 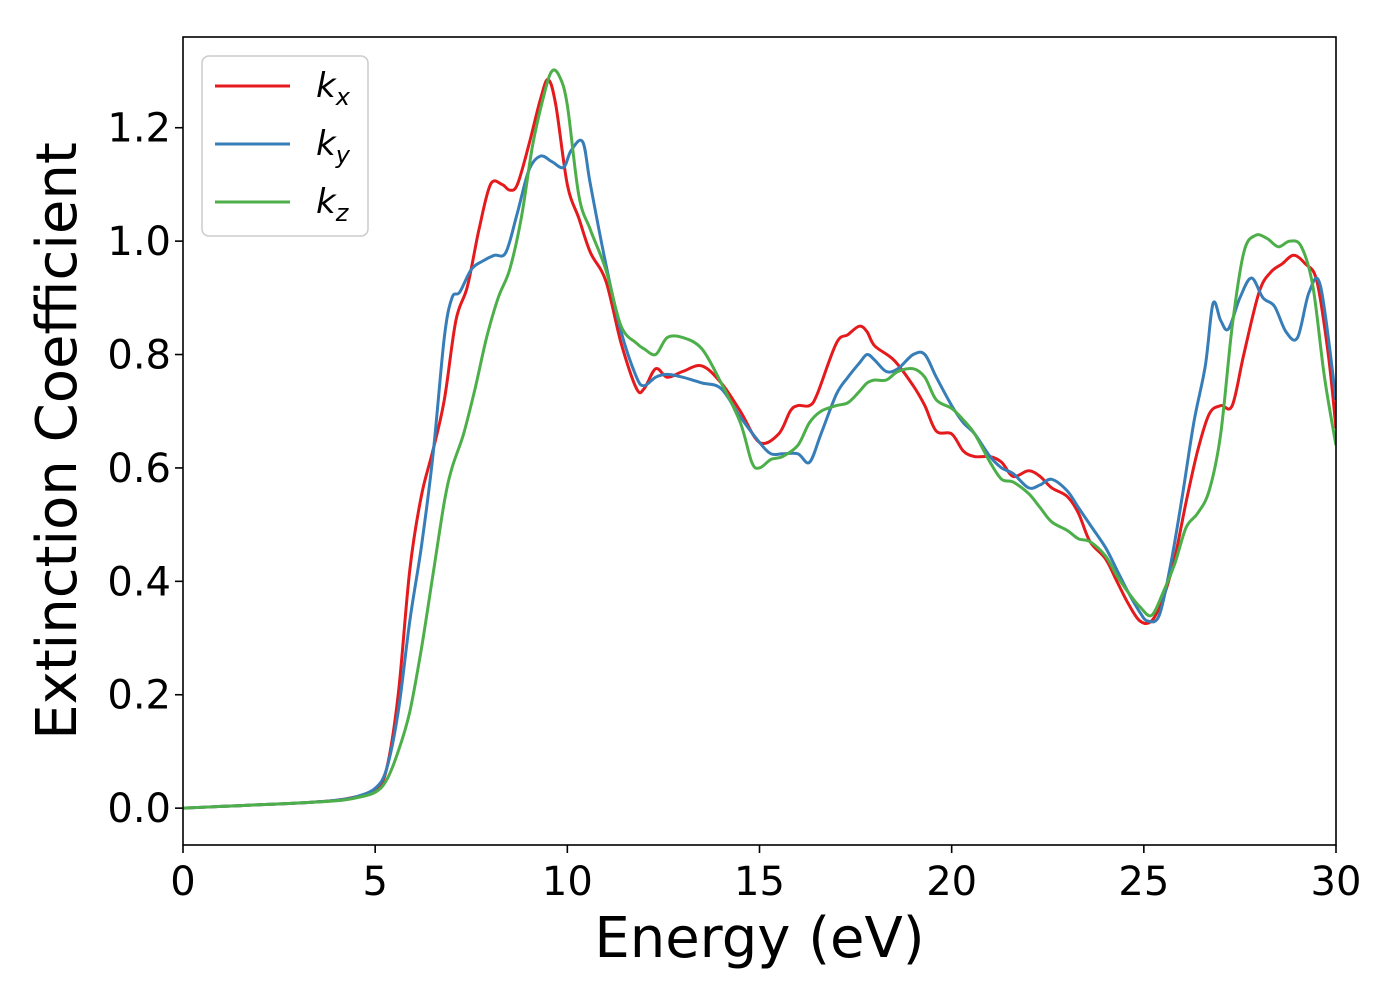 I want to click on y-tick-label: 0.6, so click(x=139, y=469).